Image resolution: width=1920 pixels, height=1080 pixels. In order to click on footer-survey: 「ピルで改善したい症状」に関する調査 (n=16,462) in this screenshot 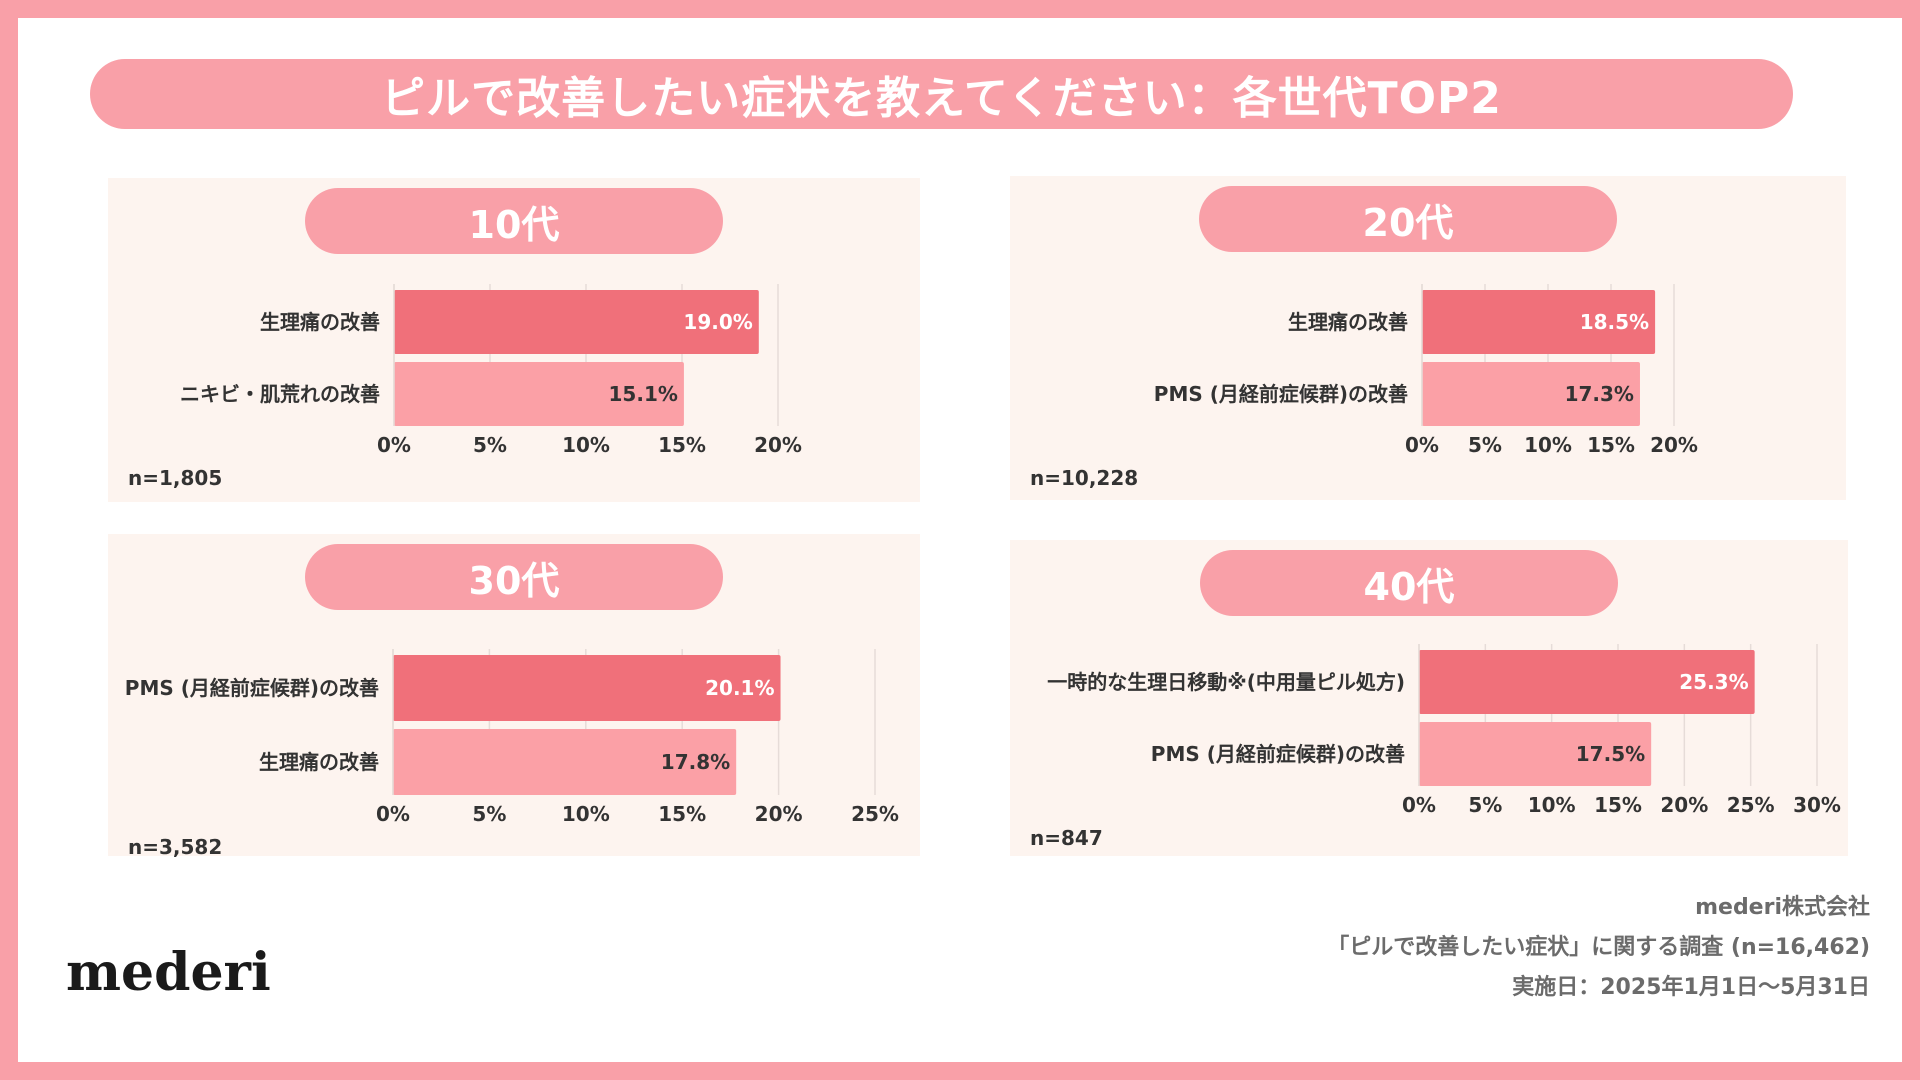, I will do `click(1598, 947)`.